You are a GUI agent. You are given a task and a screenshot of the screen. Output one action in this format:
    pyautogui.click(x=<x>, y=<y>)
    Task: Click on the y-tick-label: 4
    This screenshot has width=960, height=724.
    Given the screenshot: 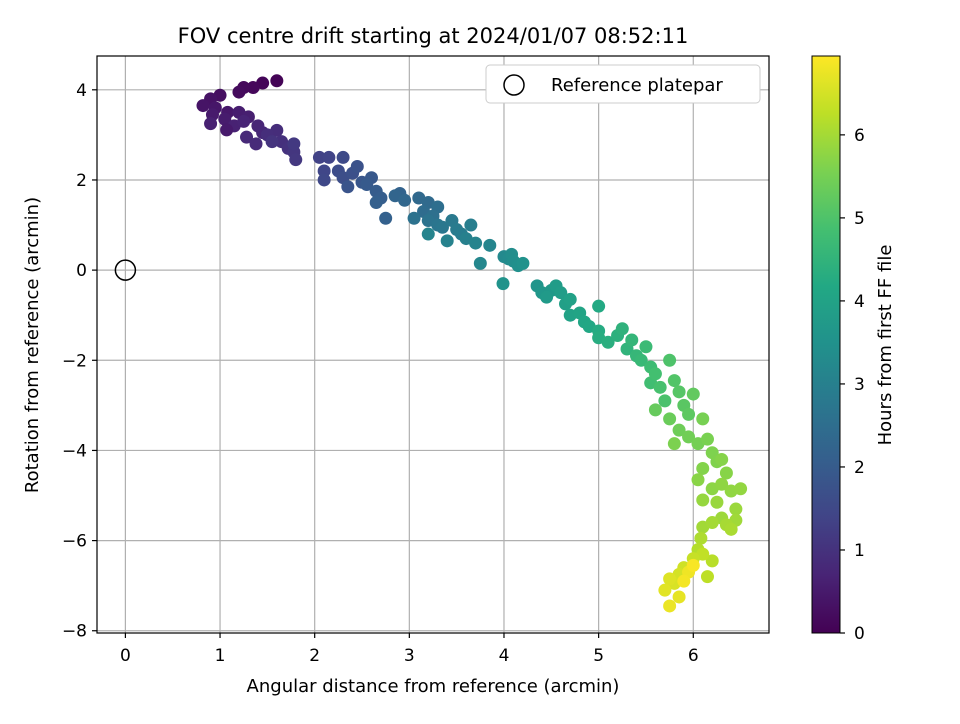 What is the action you would take?
    pyautogui.click(x=81, y=91)
    